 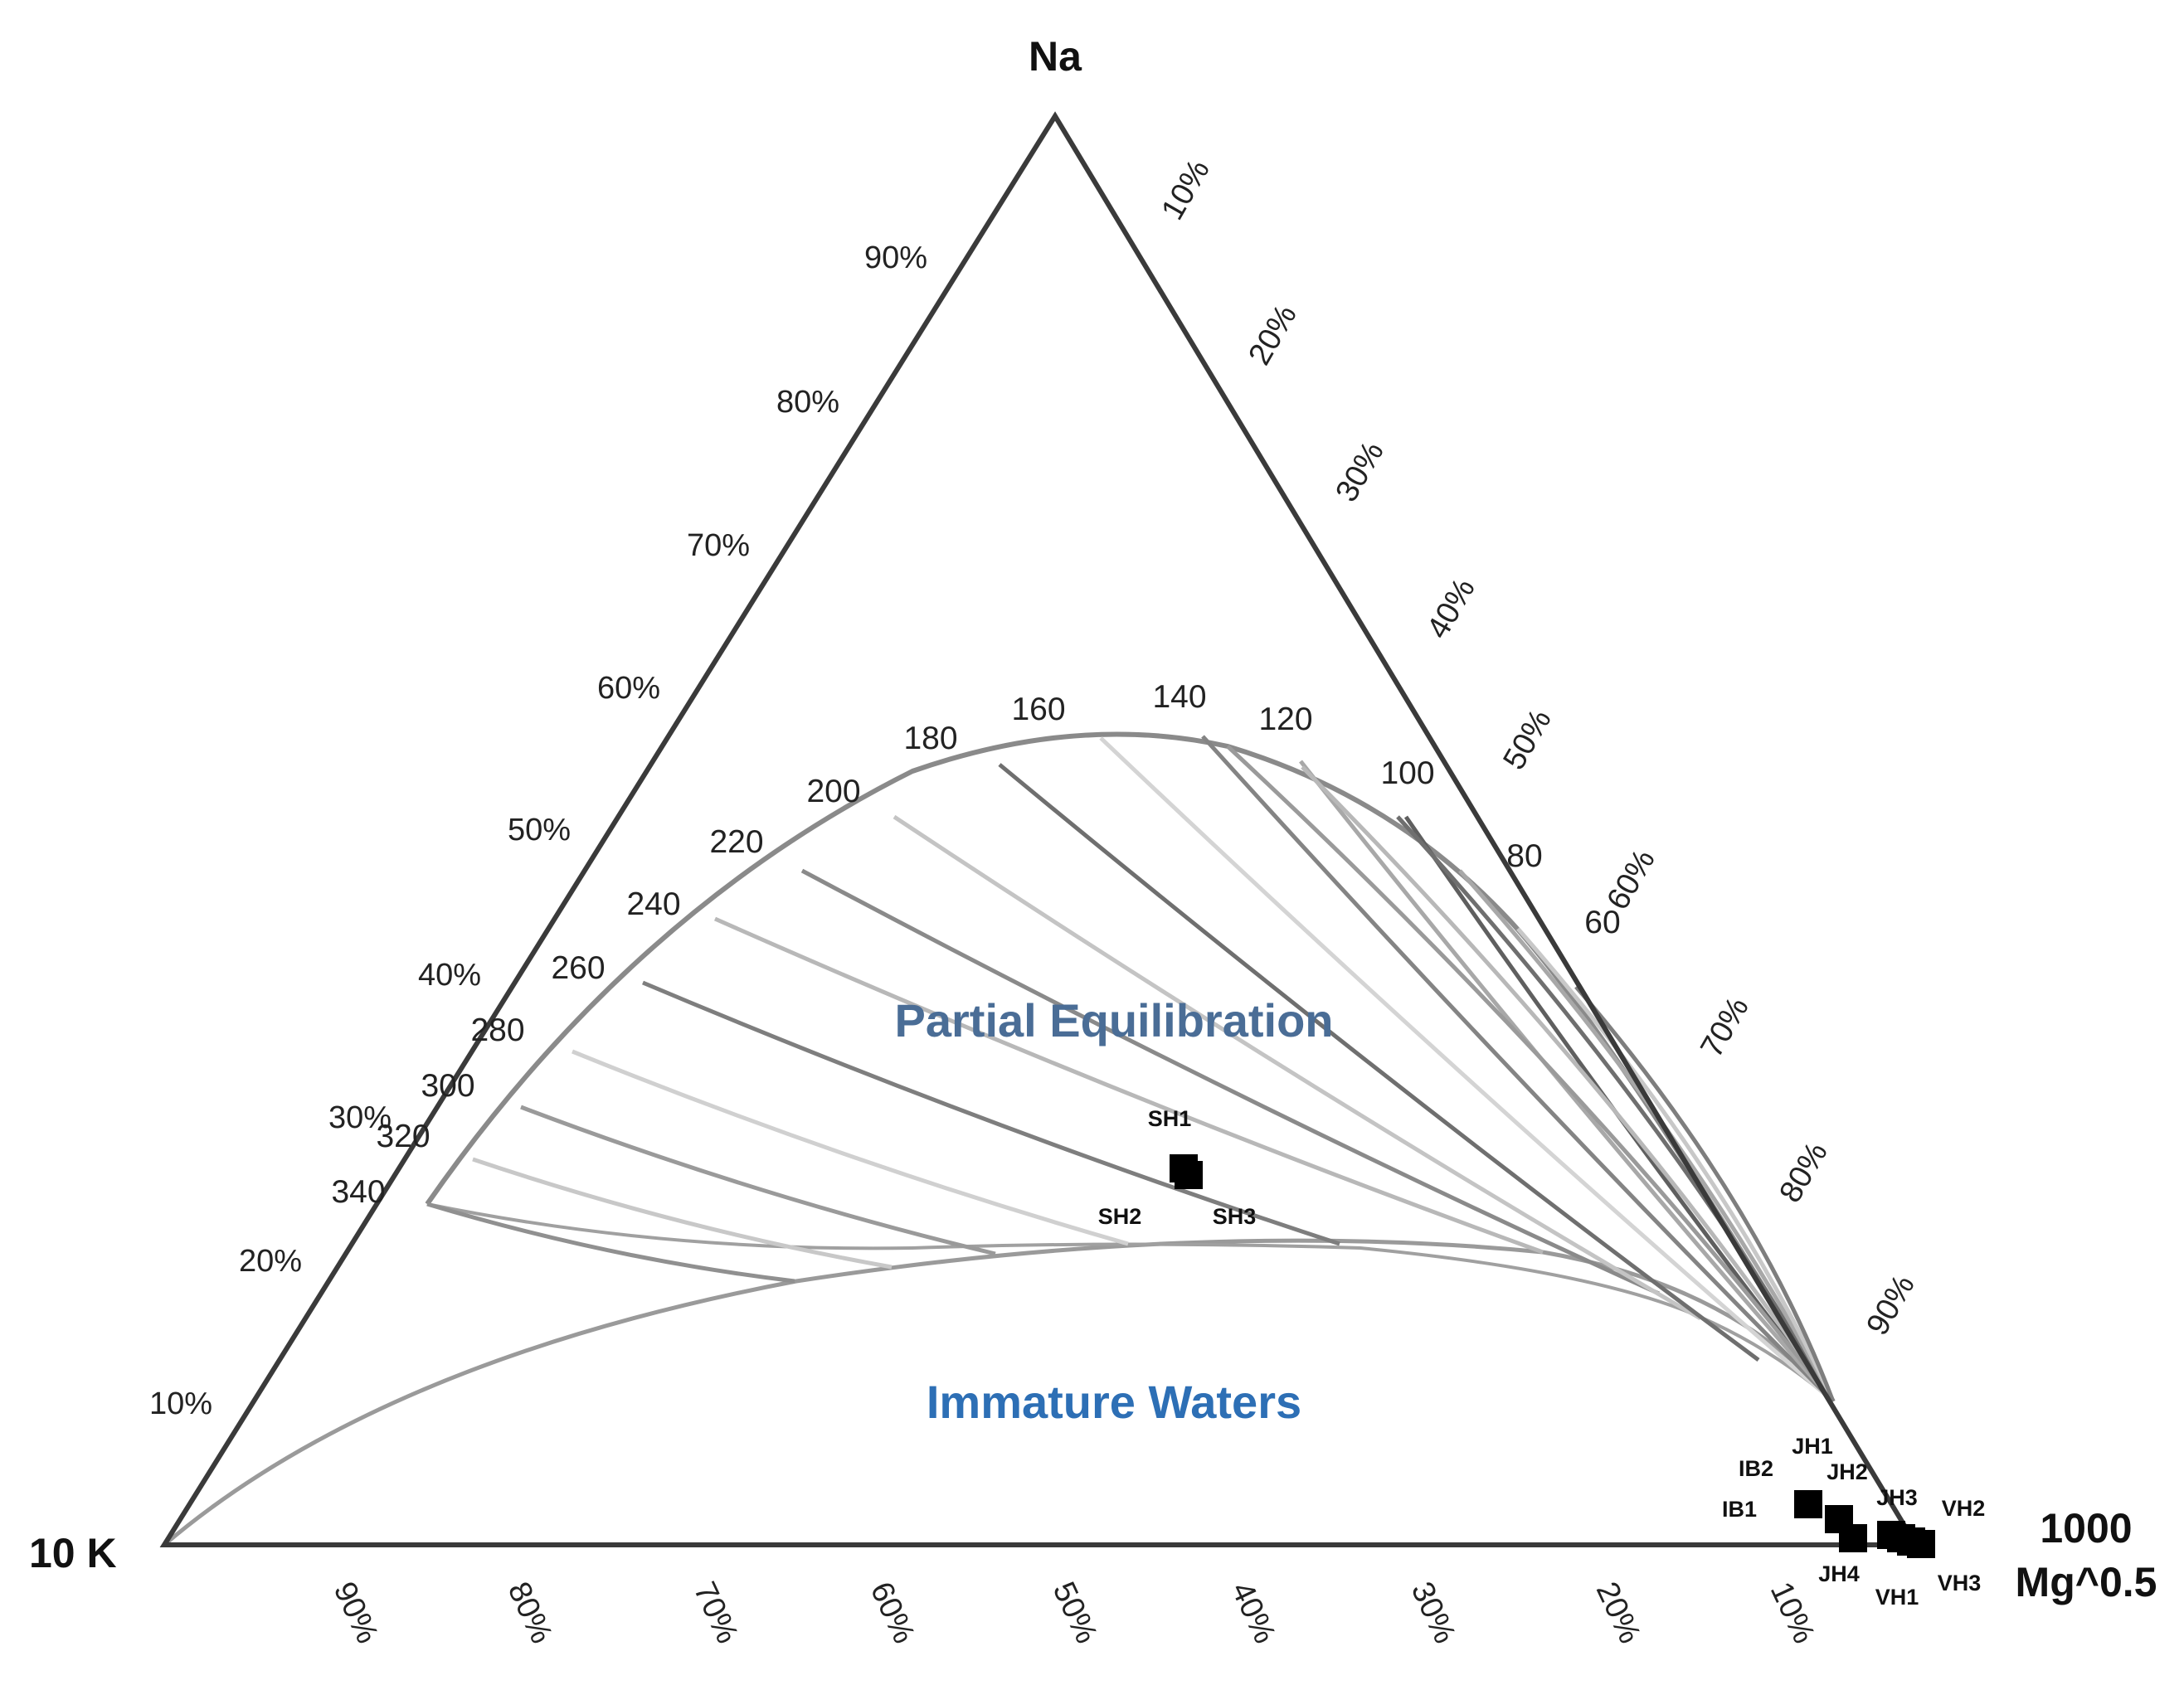 I want to click on isotherm-label: 340, so click(x=358, y=1192).